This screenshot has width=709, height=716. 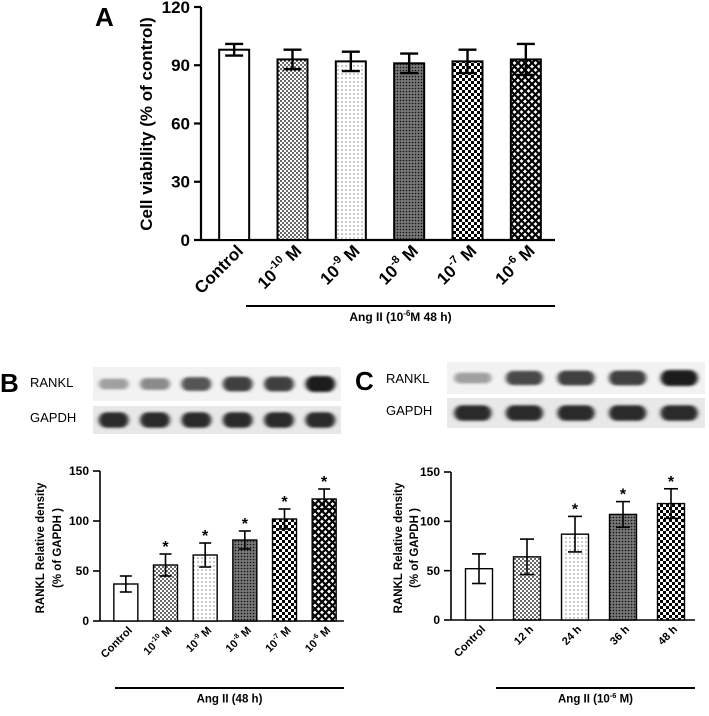 I want to click on panel-c-x-tick-base: 36 h, so click(x=620, y=635).